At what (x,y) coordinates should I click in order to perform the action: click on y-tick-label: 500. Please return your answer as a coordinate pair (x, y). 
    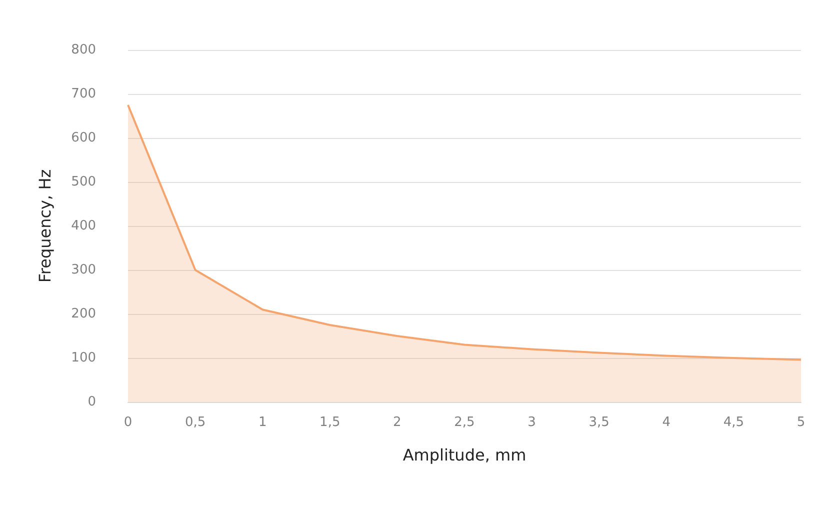
    Looking at the image, I should click on (83, 182).